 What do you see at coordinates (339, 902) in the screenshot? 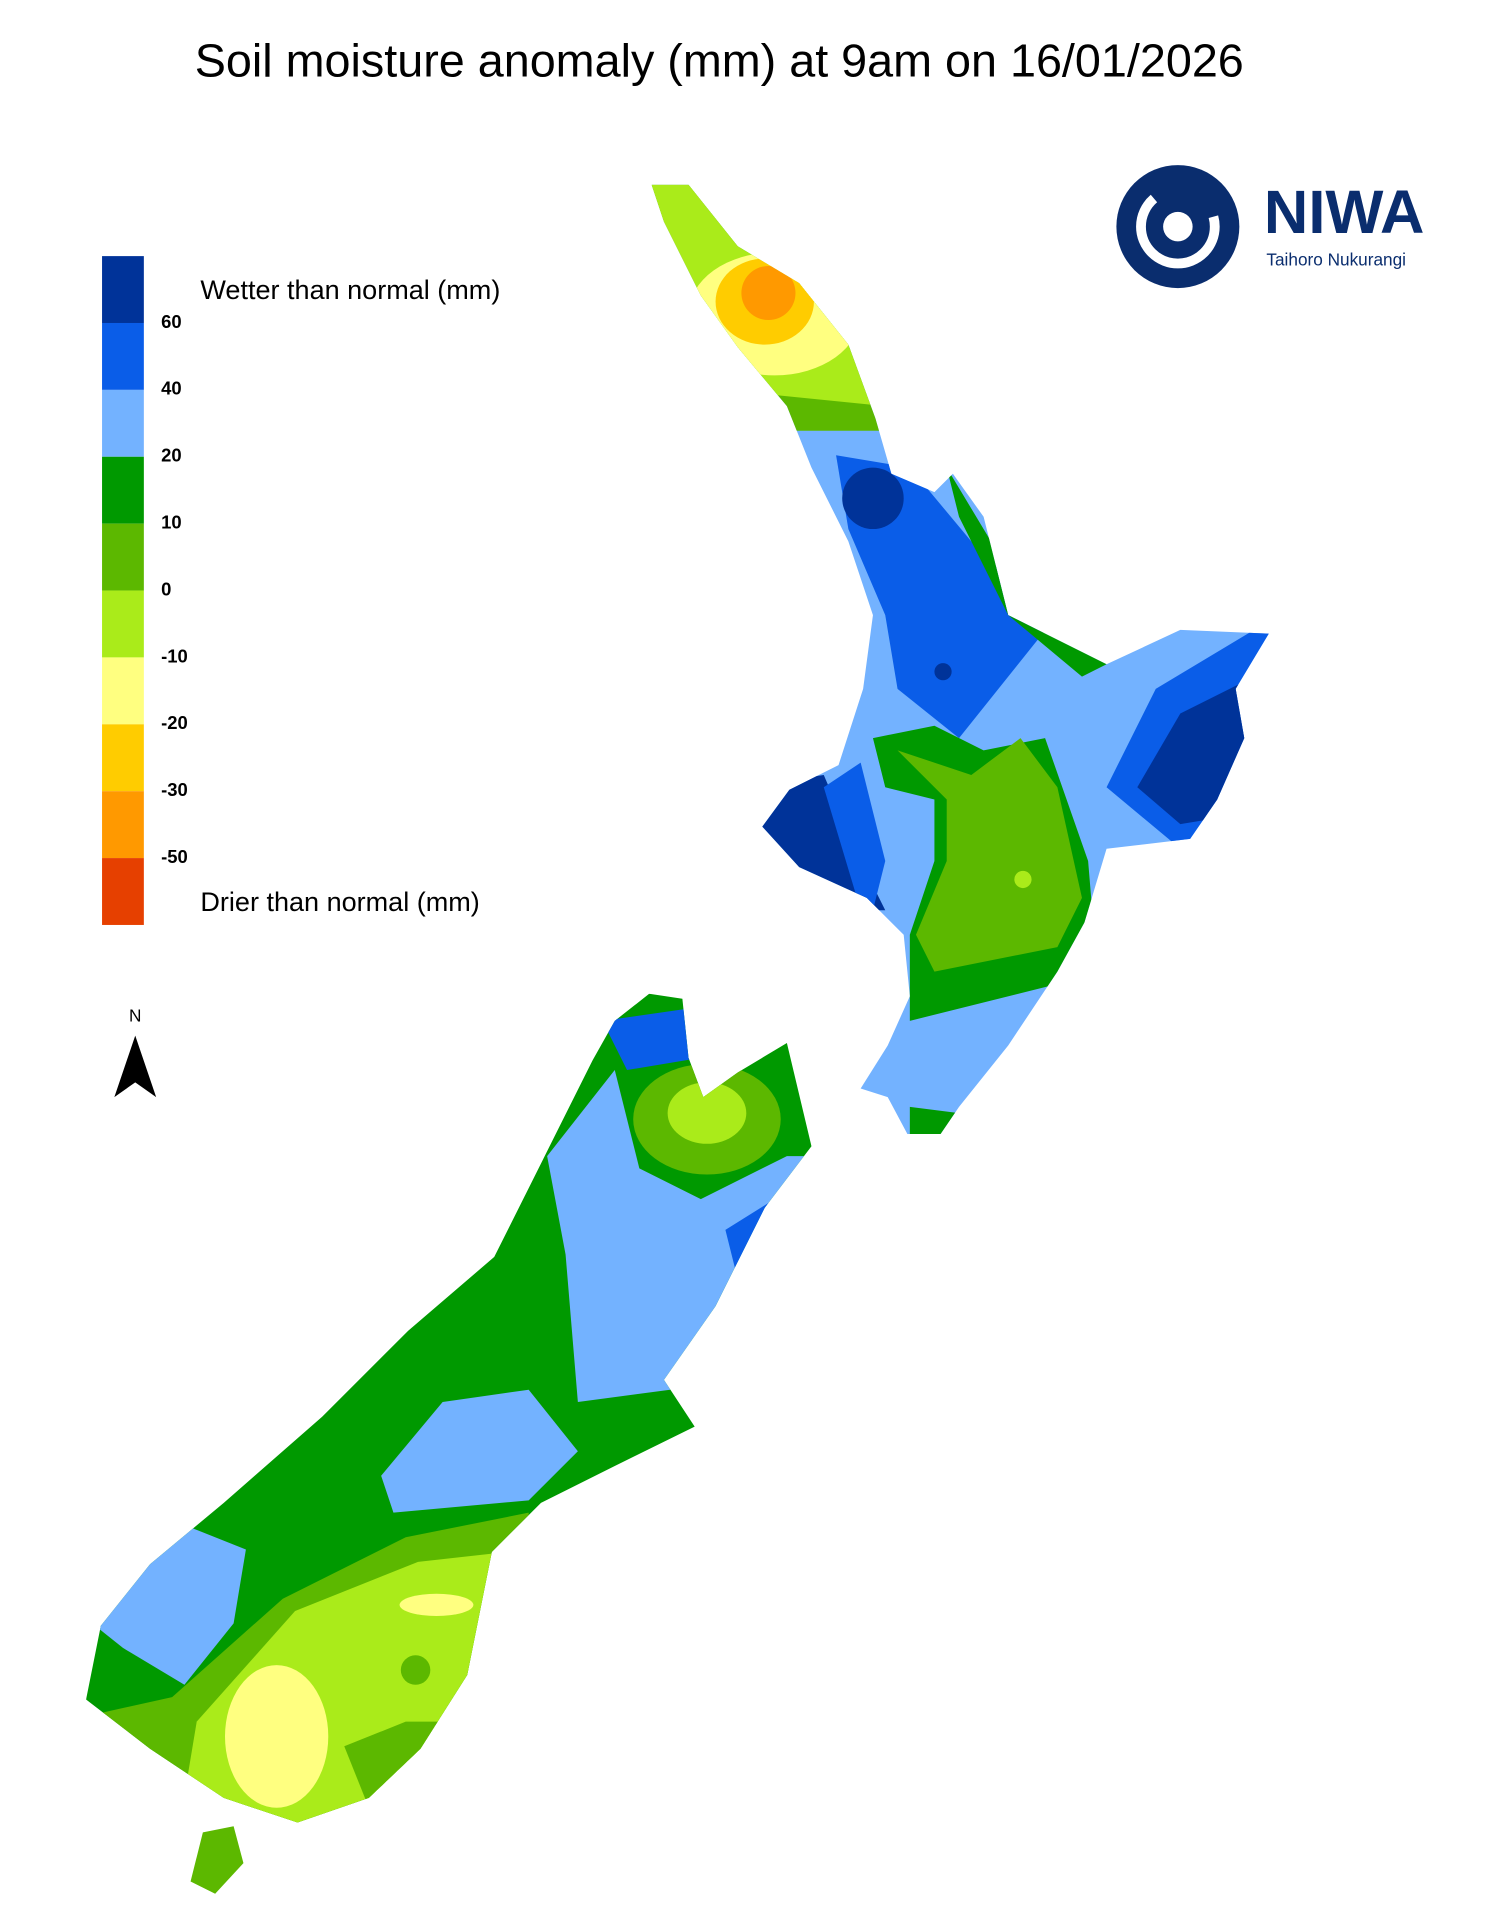
I see `legend-drier-label: Drier than normal (mm)` at bounding box center [339, 902].